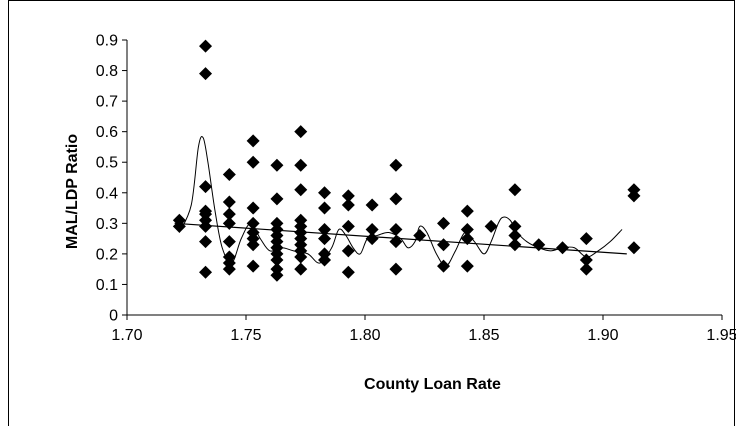  What do you see at coordinates (107, 102) in the screenshot?
I see `y-tick-label: 0.7` at bounding box center [107, 102].